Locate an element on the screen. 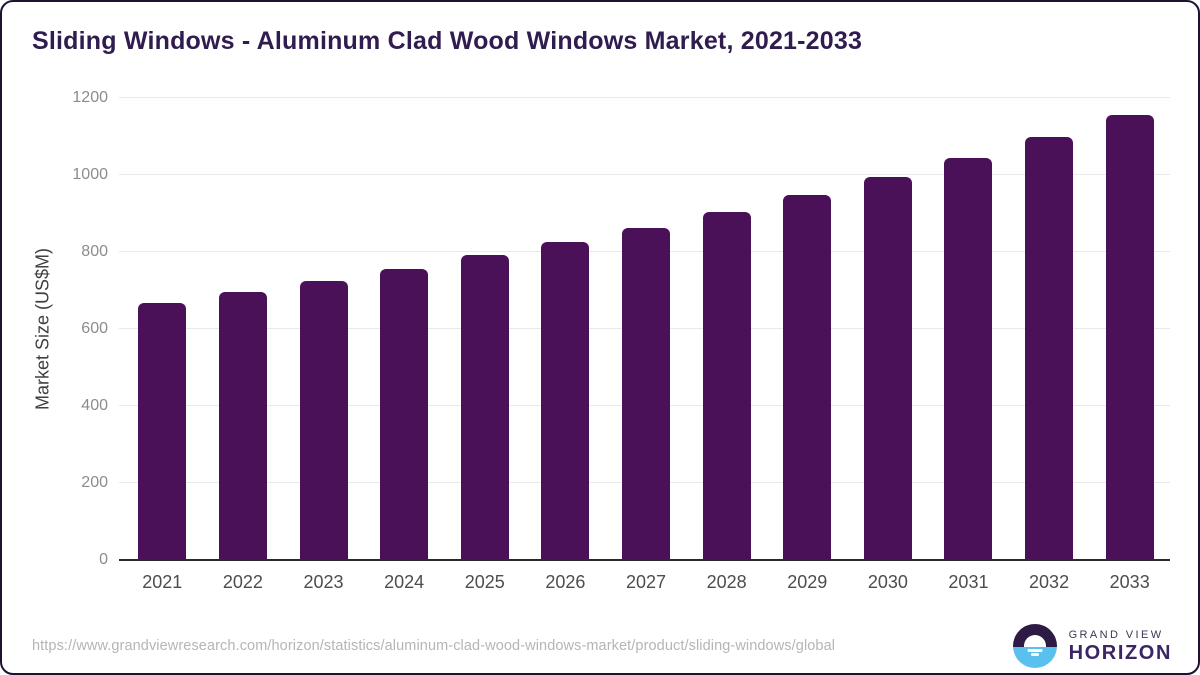  bar-2030 is located at coordinates (887, 368).